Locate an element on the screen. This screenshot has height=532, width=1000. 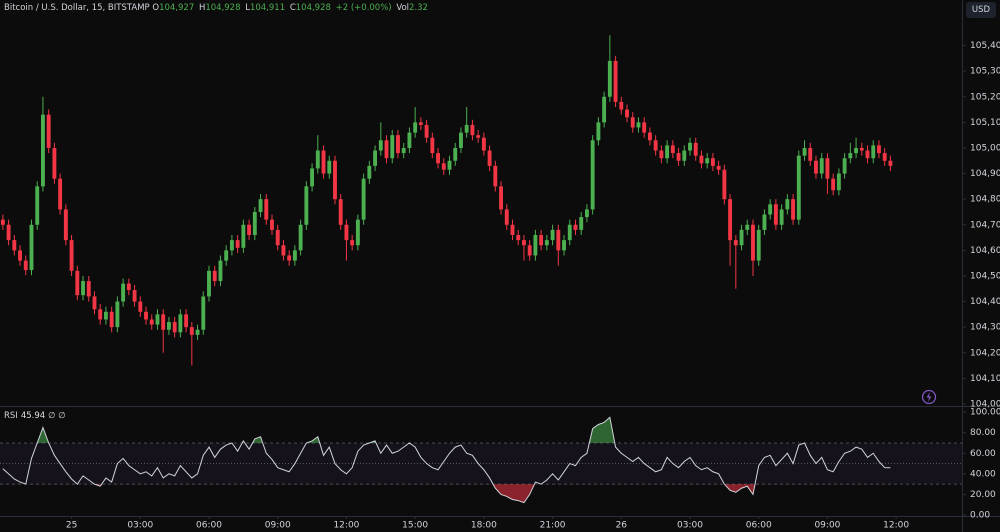
symbol-title: Bitcoin / U.S. Dollar, 15, BITSTAMP is located at coordinates (77, 8).